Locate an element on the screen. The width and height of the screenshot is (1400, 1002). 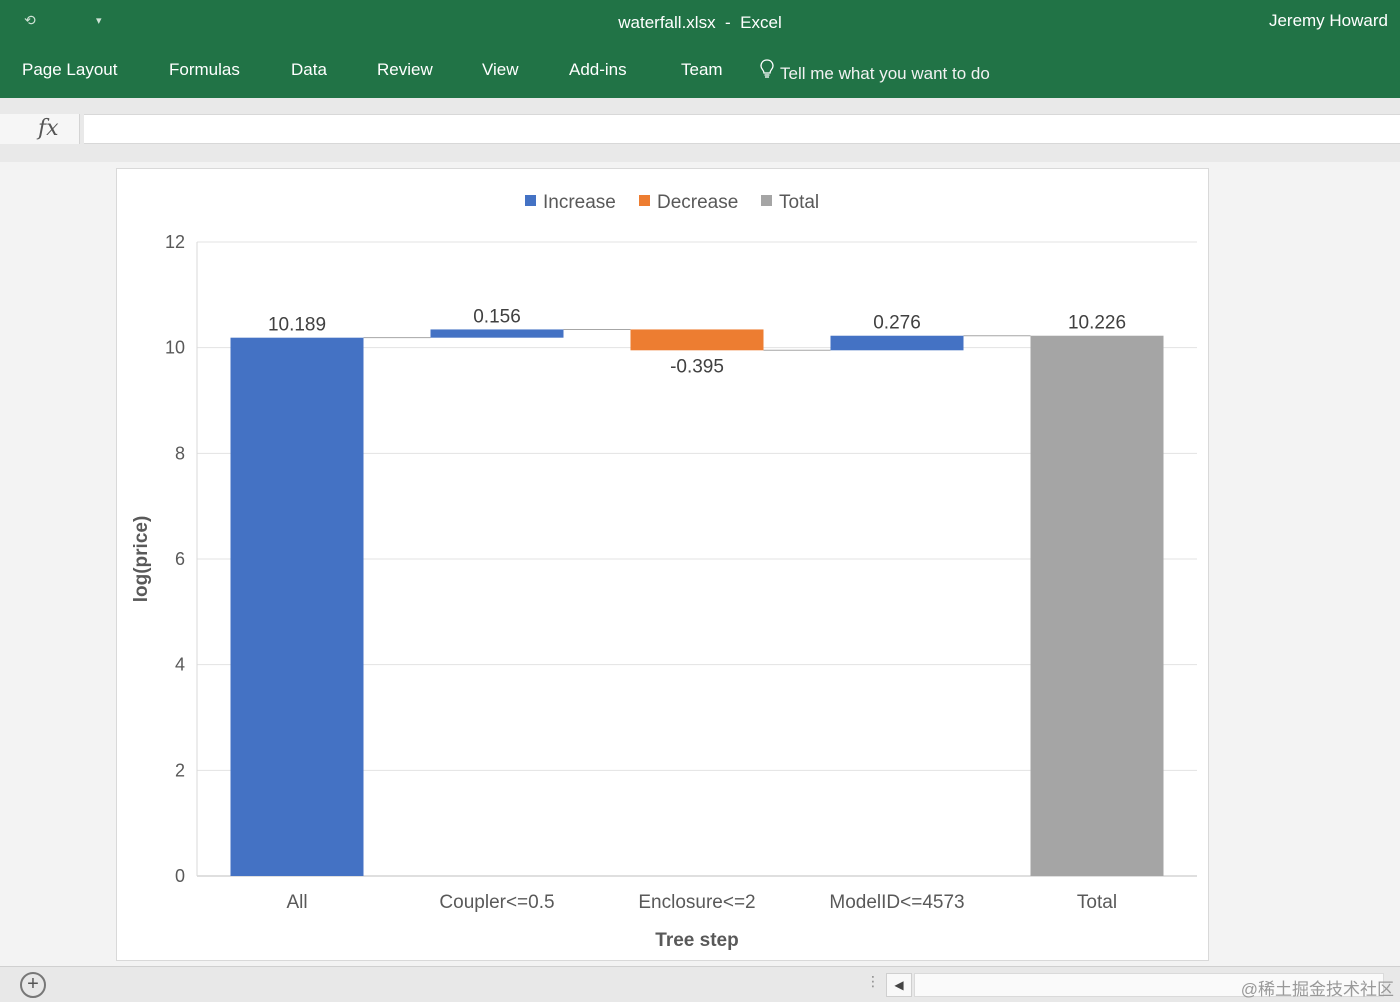
tab-formulas: Formulas is located at coordinates (204, 69).